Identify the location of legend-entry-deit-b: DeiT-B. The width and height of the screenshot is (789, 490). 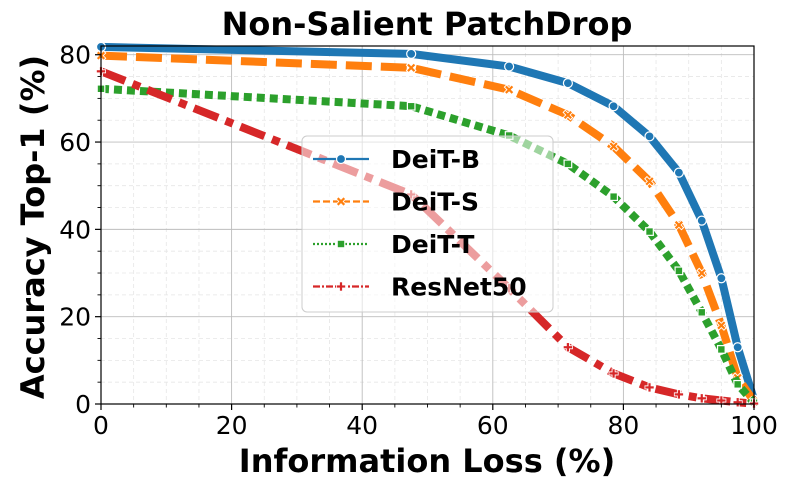
(396, 159).